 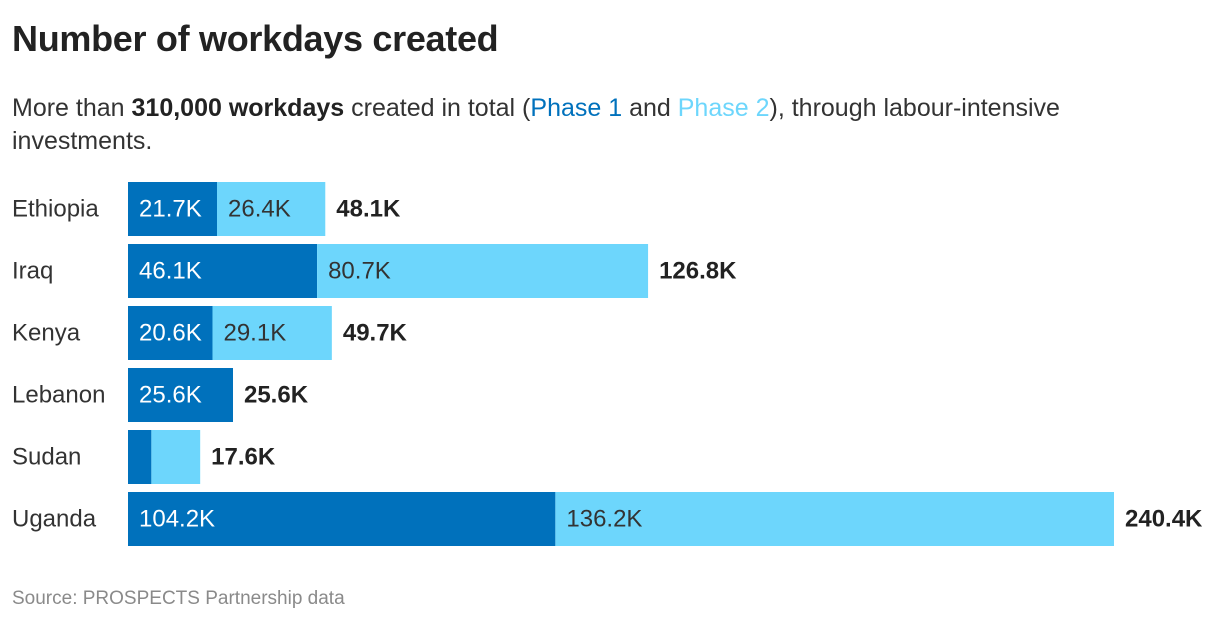 What do you see at coordinates (178, 598) in the screenshot?
I see `source-note: Source: PROSPECTS Partnership data` at bounding box center [178, 598].